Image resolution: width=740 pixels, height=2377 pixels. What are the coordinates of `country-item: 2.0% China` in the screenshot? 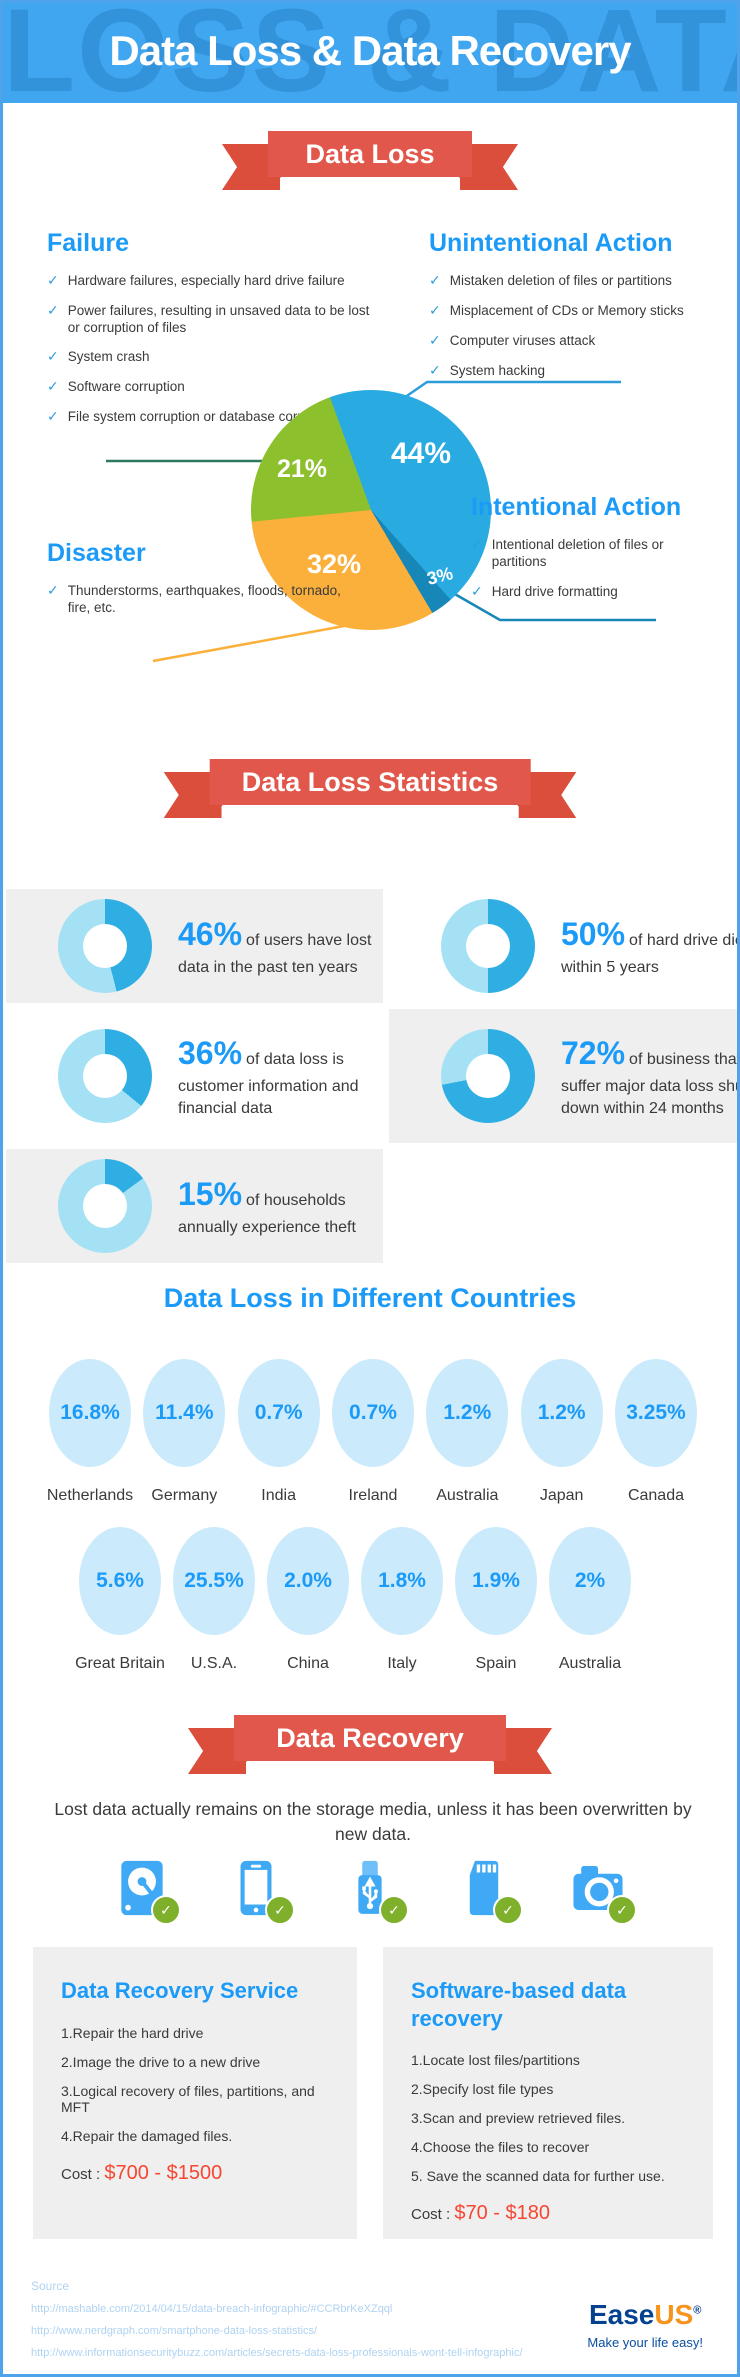 It's located at (308, 1600).